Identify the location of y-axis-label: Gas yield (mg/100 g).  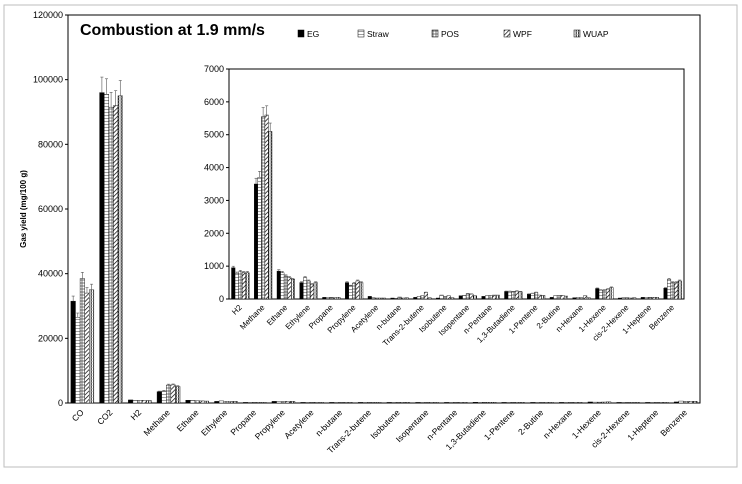
(23, 209).